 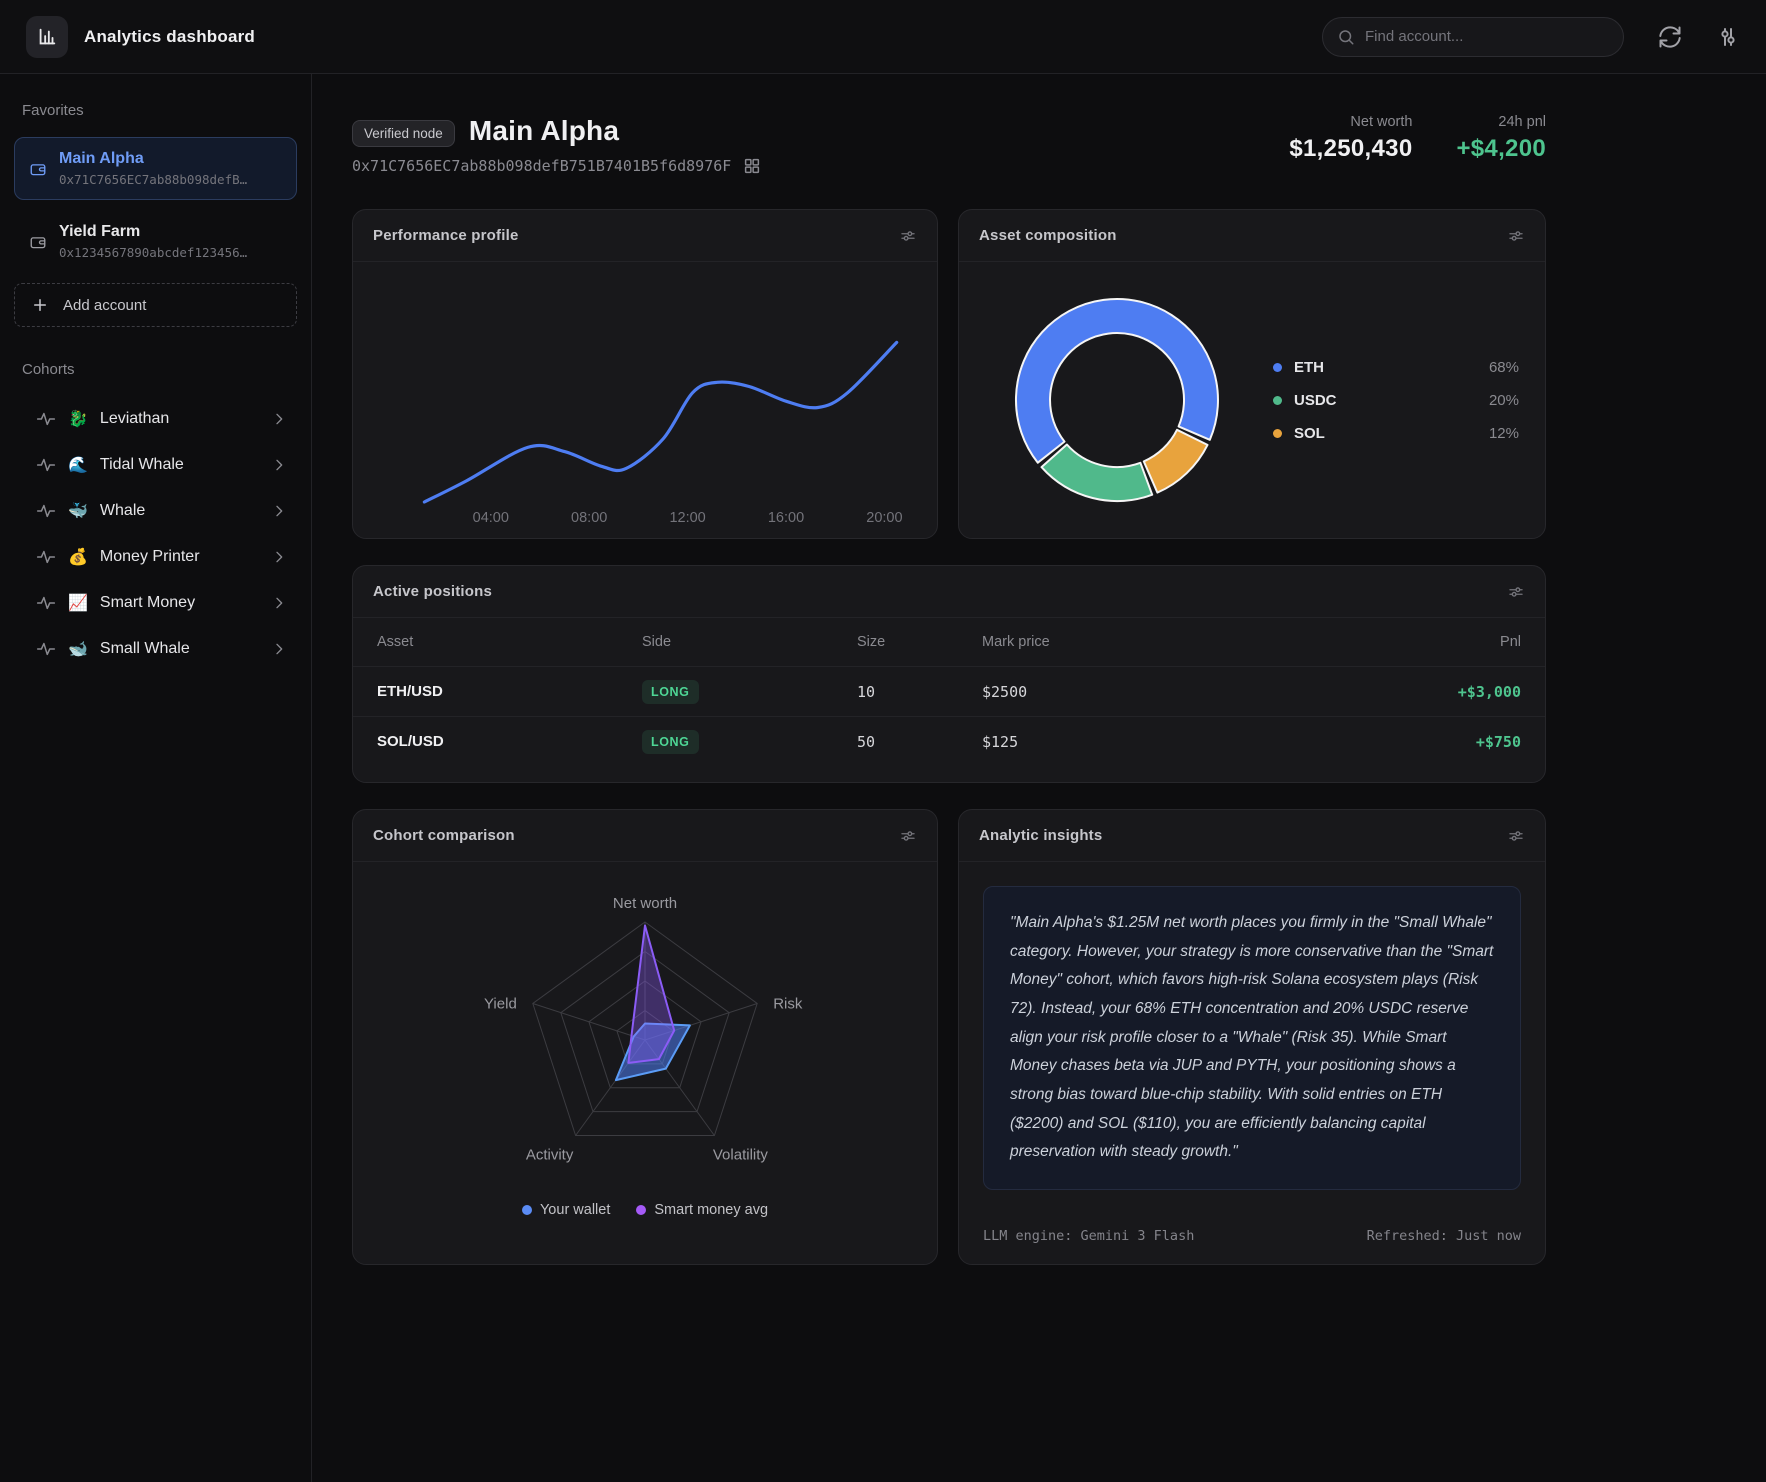 What do you see at coordinates (1309, 433) in the screenshot?
I see `legend-label: SOL` at bounding box center [1309, 433].